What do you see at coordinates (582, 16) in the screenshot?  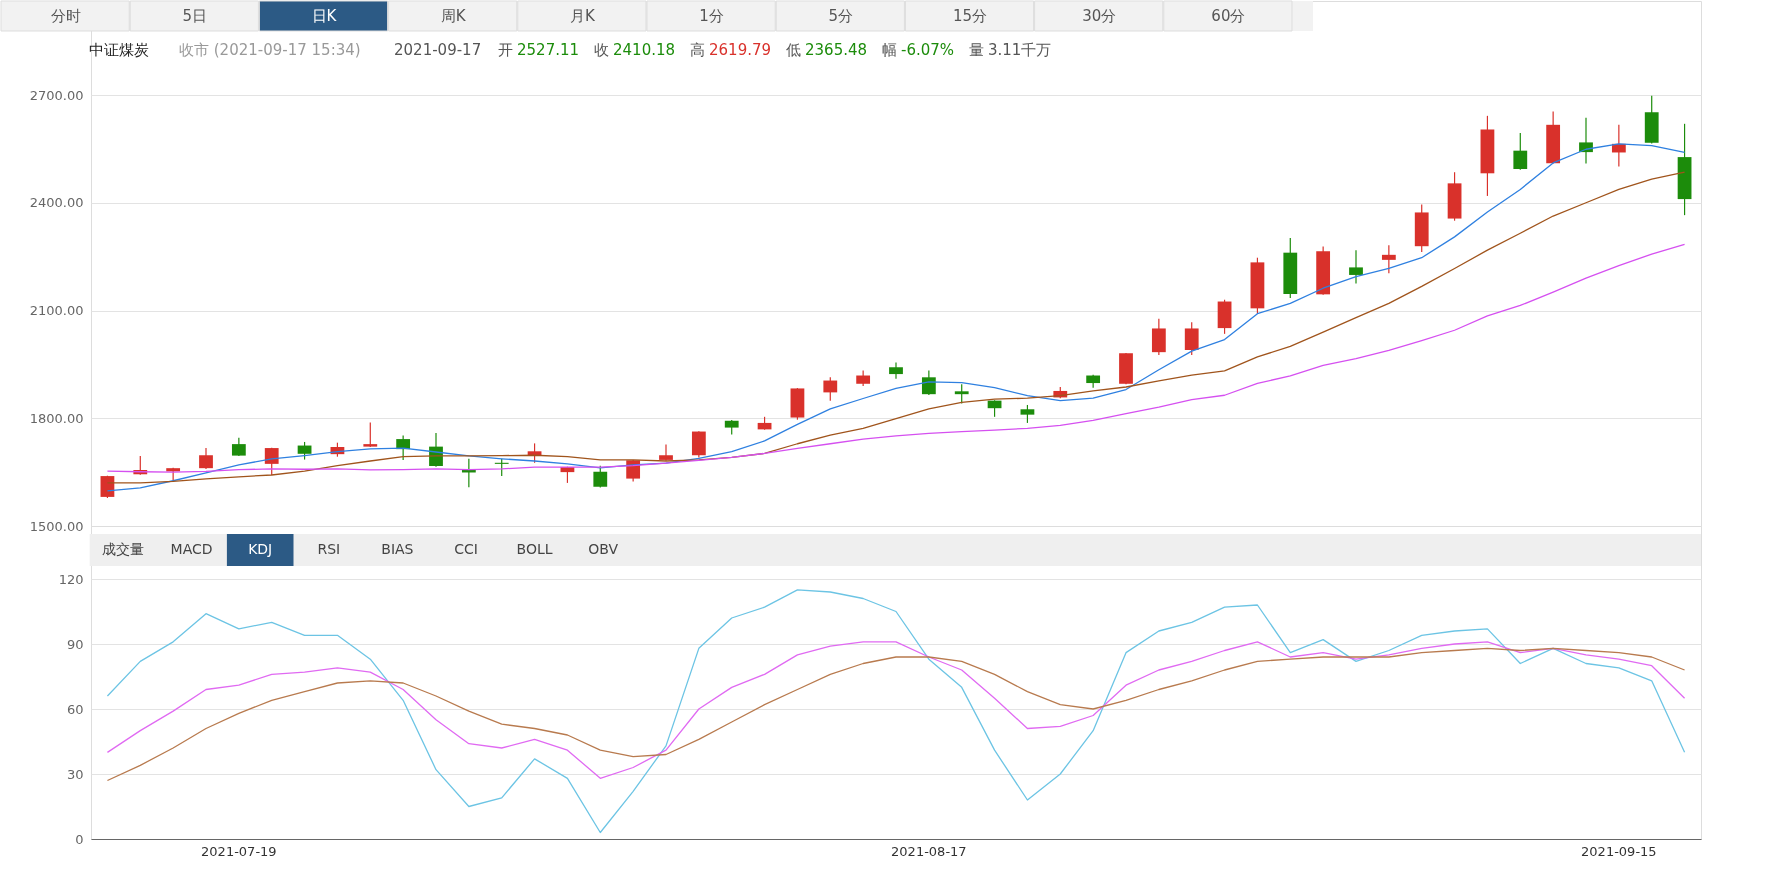 I see `text: 月K` at bounding box center [582, 16].